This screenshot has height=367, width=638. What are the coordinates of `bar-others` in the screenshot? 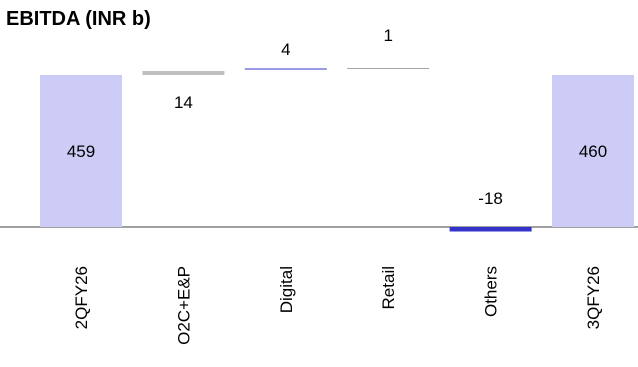 It's located at (490, 229).